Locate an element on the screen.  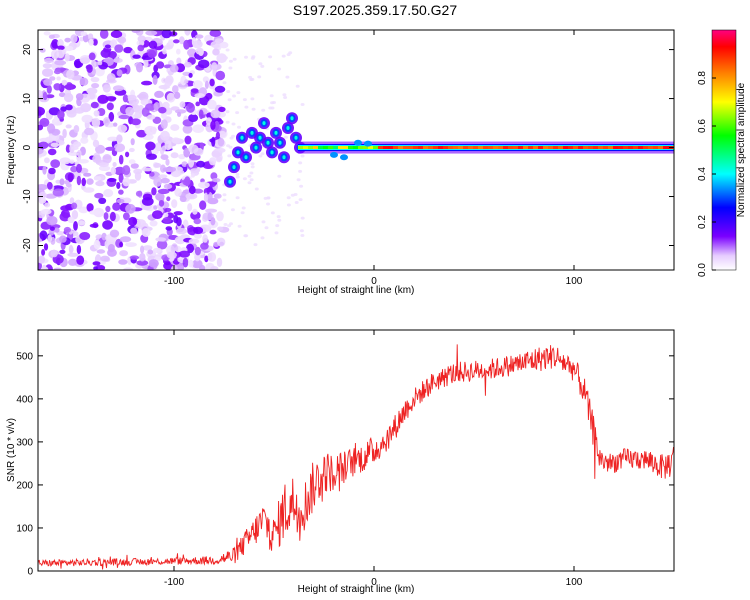
spectrogram-x-tick-label: 100 is located at coordinates (574, 281).